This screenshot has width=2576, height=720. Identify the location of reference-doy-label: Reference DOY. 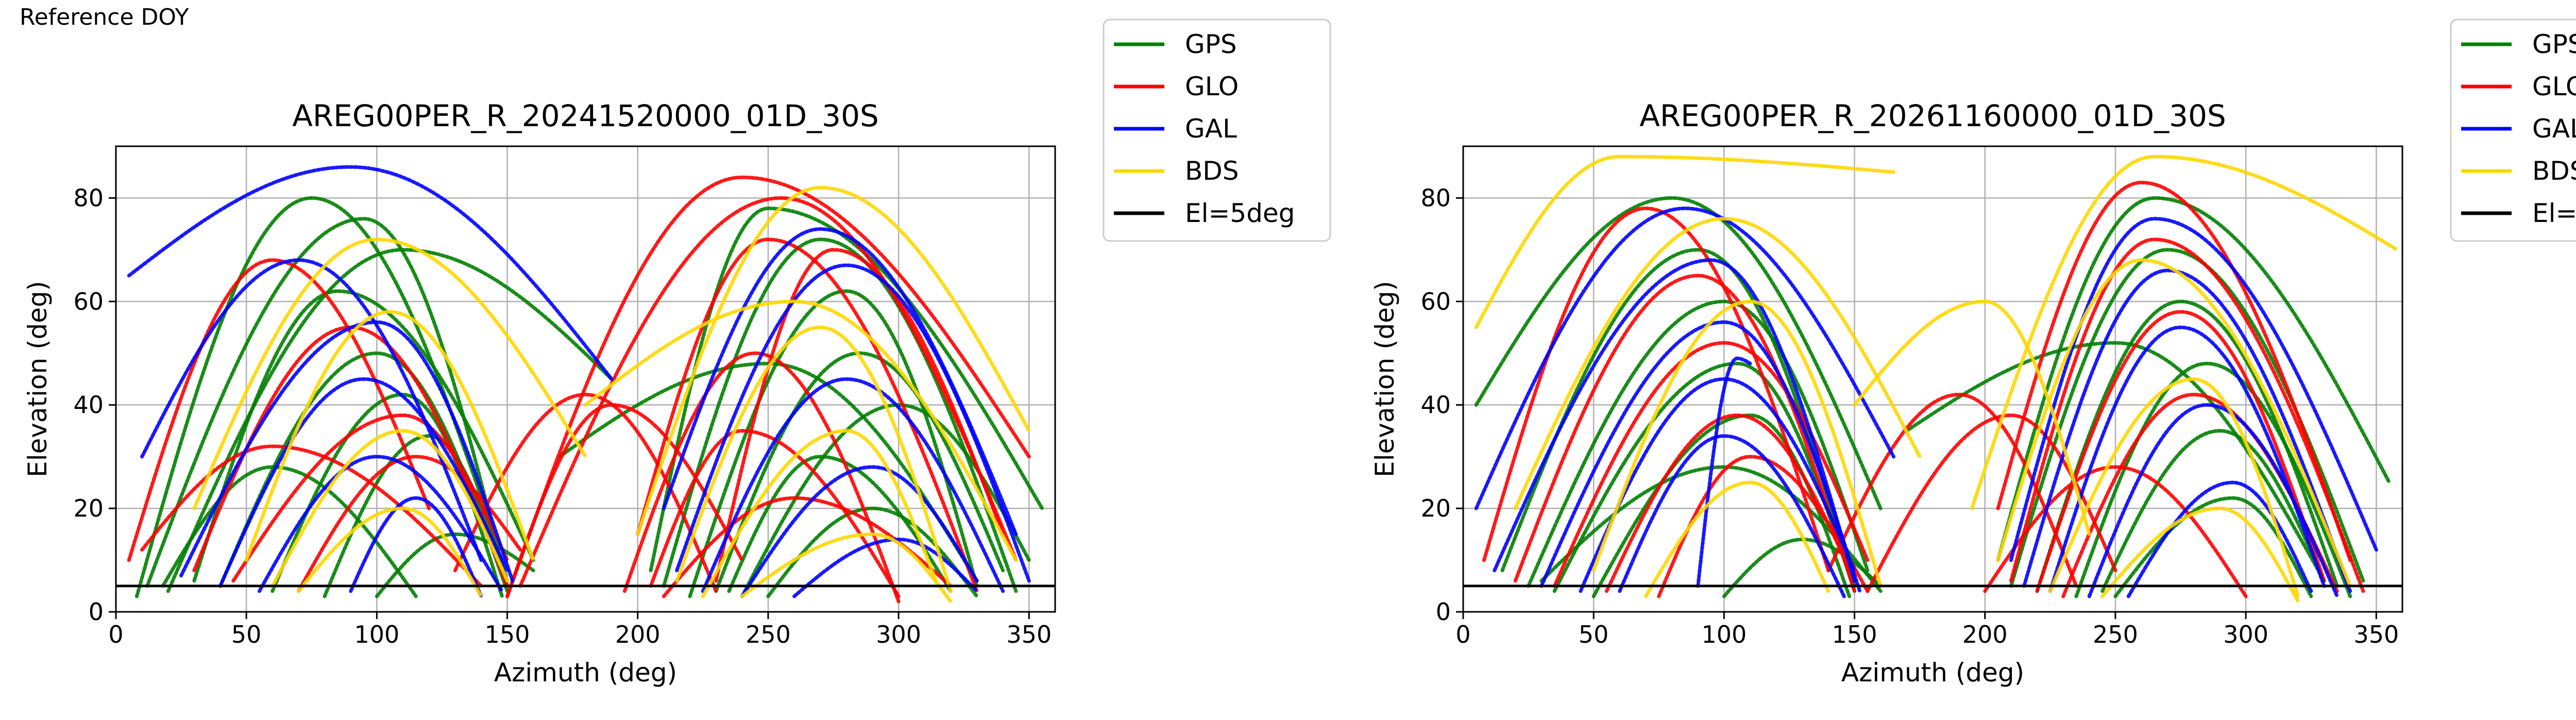
(104, 17).